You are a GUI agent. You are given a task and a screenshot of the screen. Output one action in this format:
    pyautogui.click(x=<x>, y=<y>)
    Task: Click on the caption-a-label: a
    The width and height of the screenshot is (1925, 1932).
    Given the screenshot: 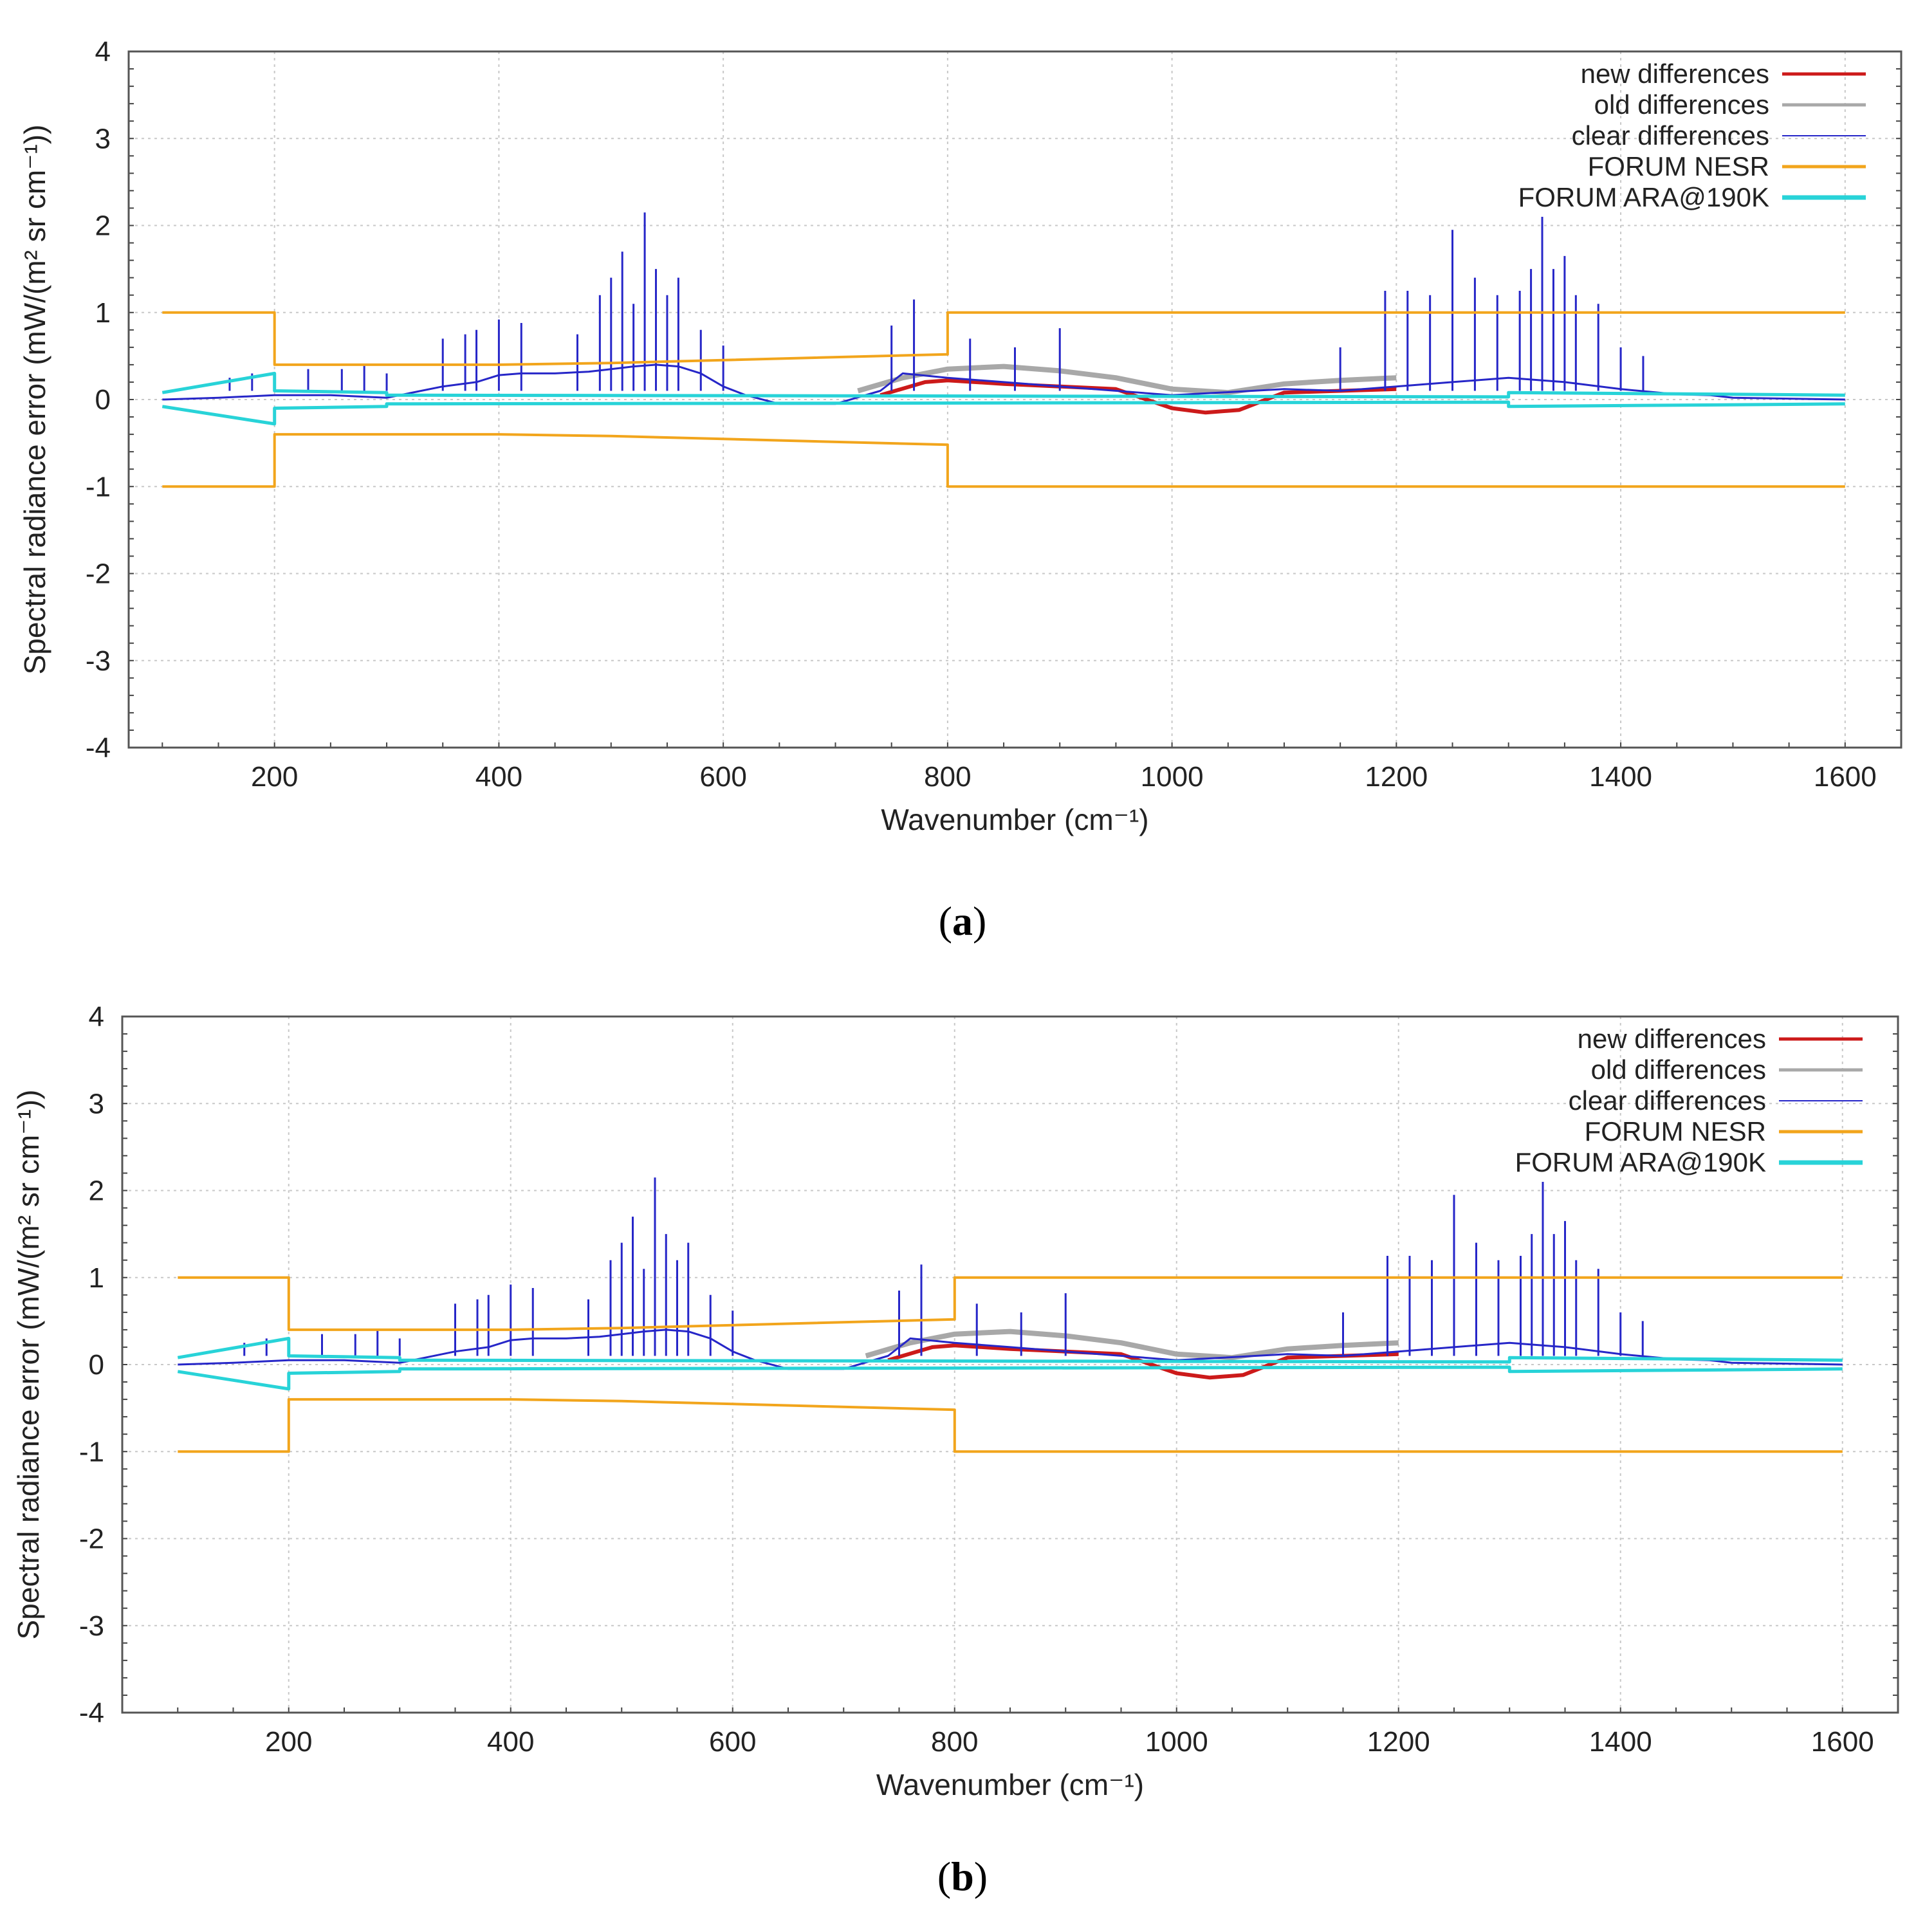 What is the action you would take?
    pyautogui.click(x=963, y=921)
    